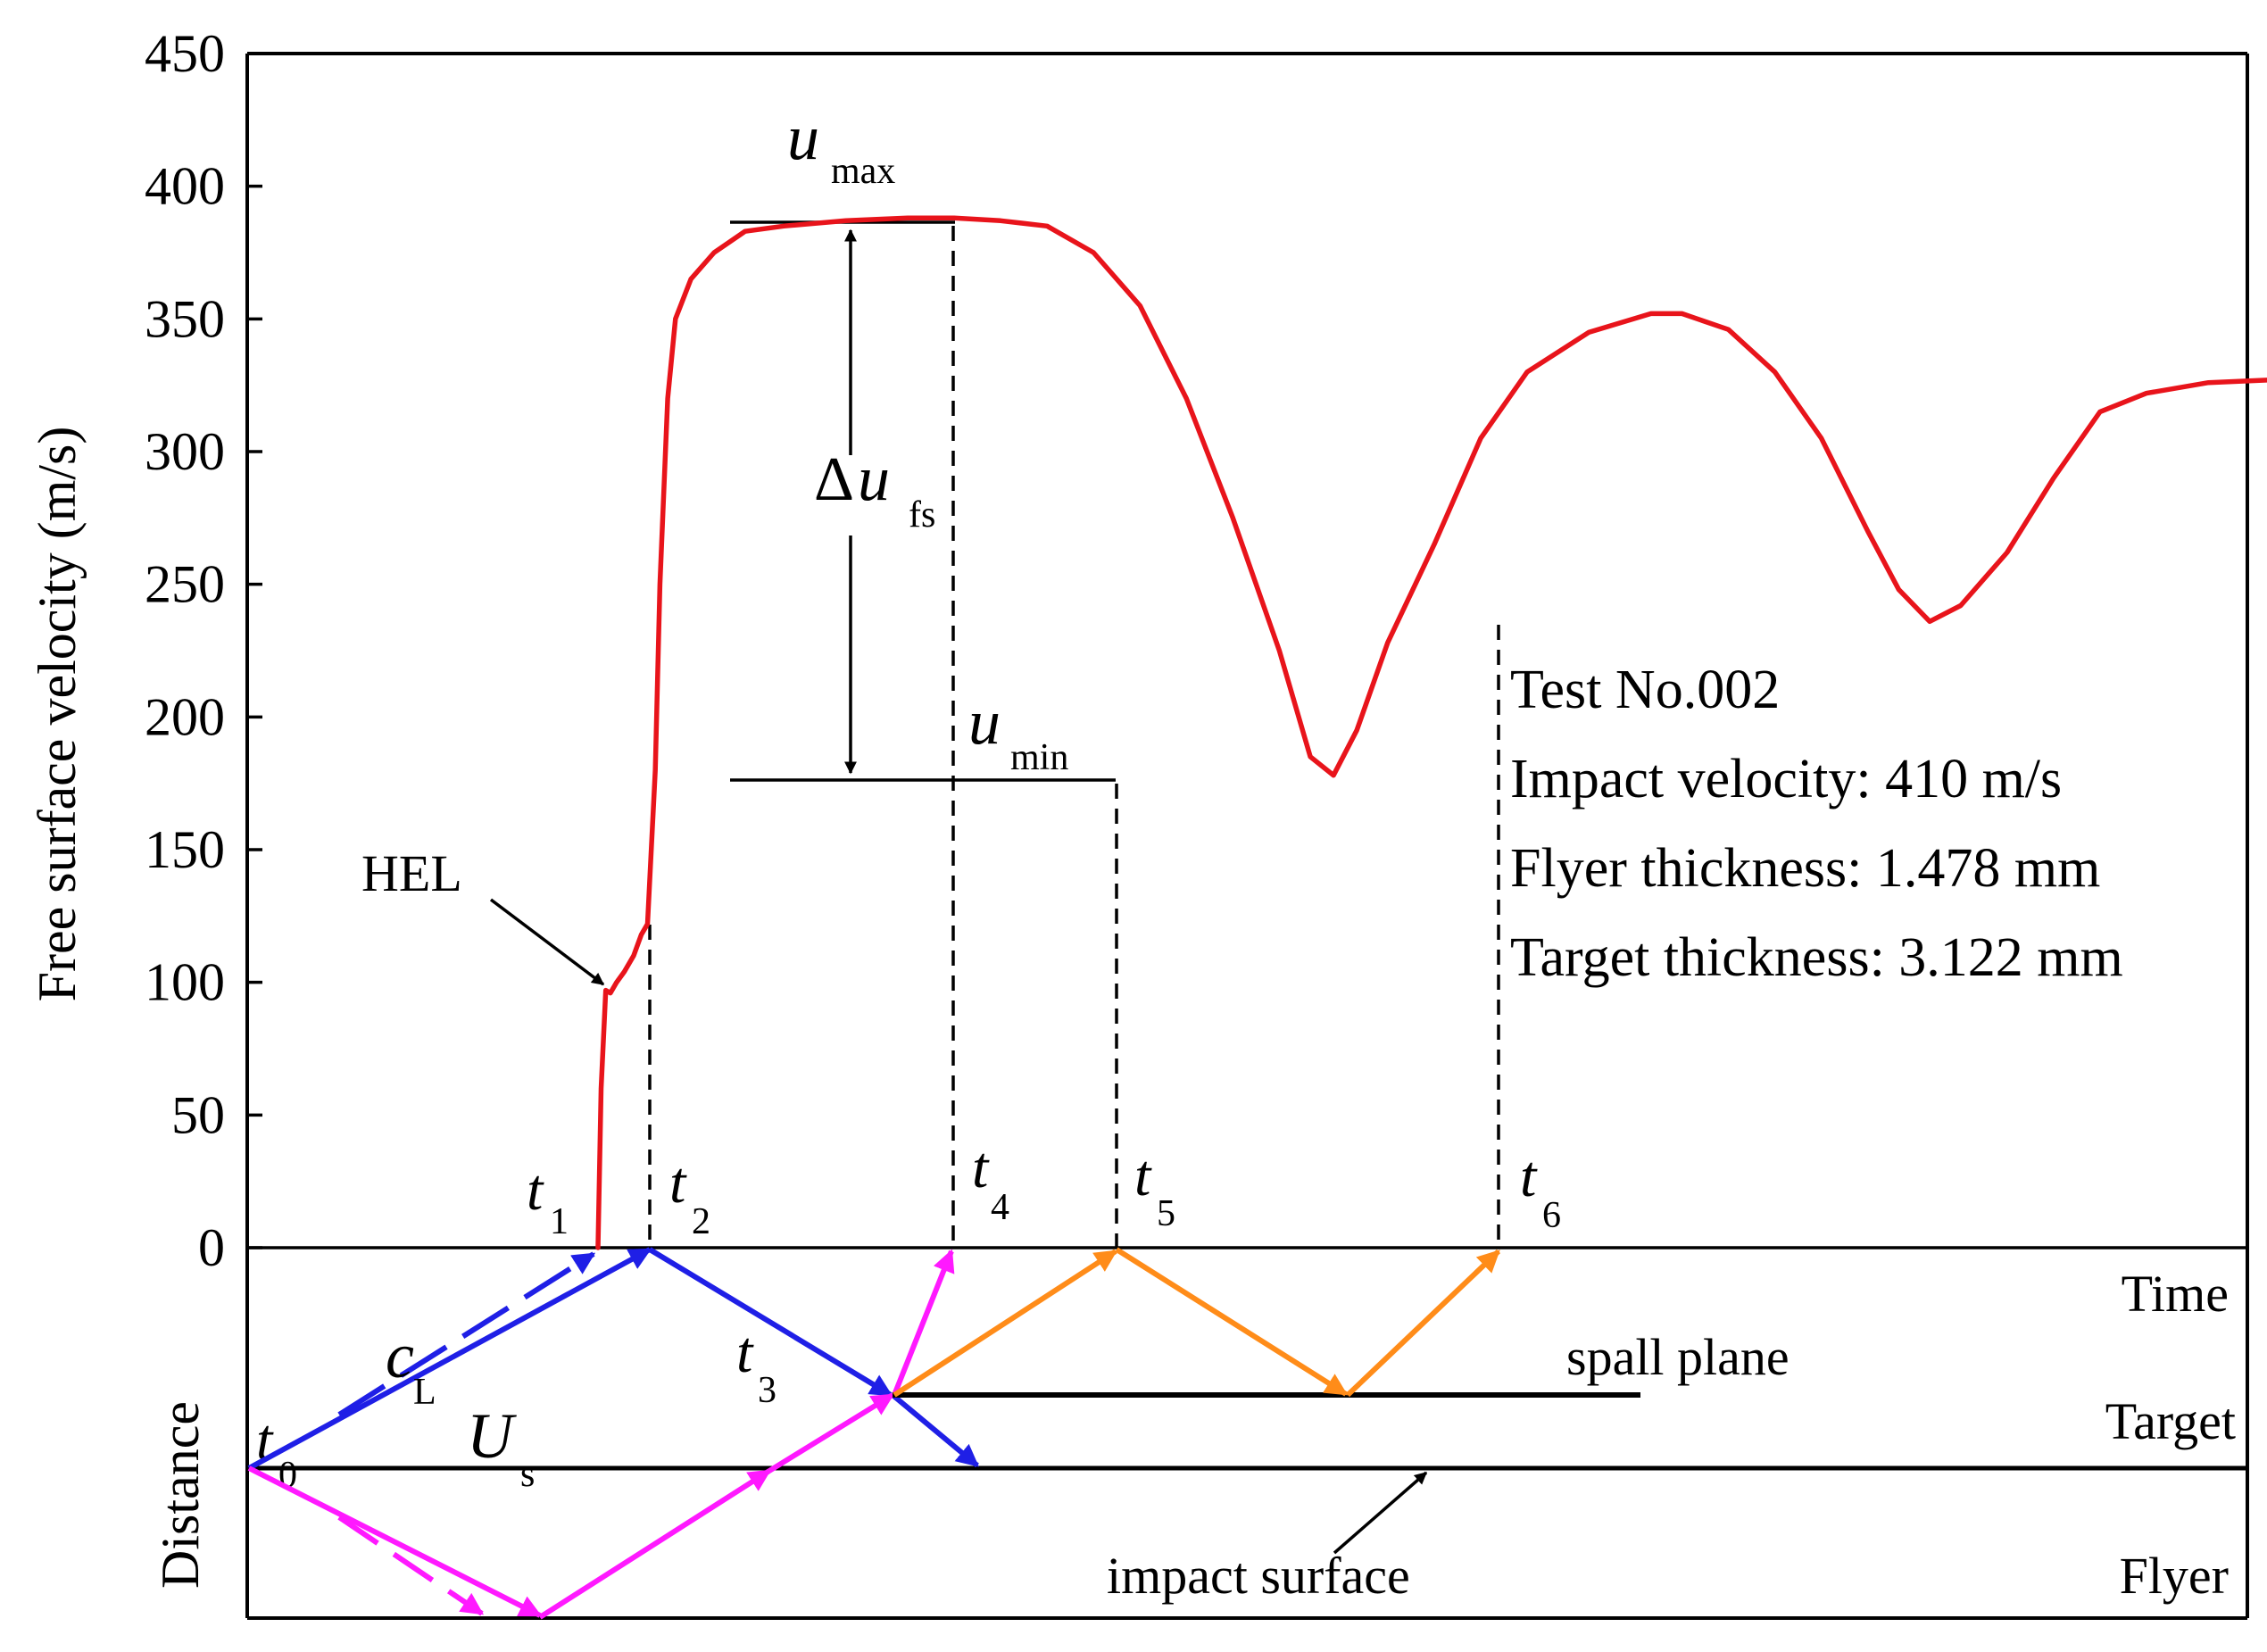  What do you see at coordinates (756, 1366) in the screenshot?
I see `t3-label: t 3` at bounding box center [756, 1366].